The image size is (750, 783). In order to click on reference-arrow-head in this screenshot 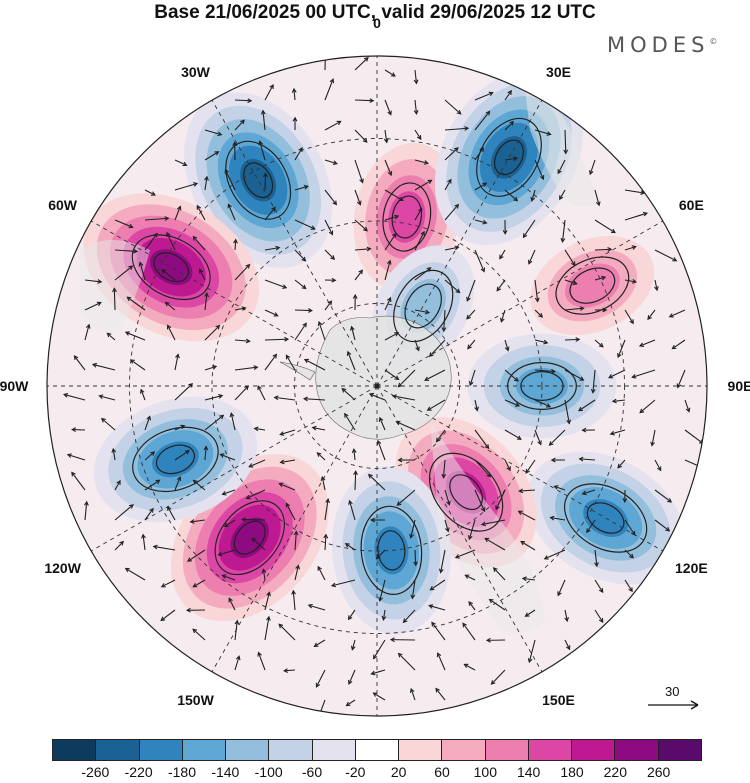, I will do `click(694, 705)`.